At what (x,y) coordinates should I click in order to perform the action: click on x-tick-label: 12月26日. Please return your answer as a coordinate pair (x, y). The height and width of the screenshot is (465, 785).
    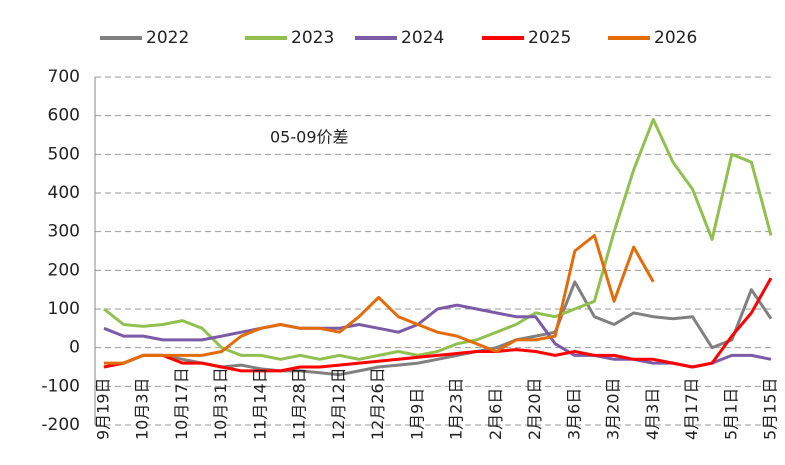
    Looking at the image, I should click on (377, 403).